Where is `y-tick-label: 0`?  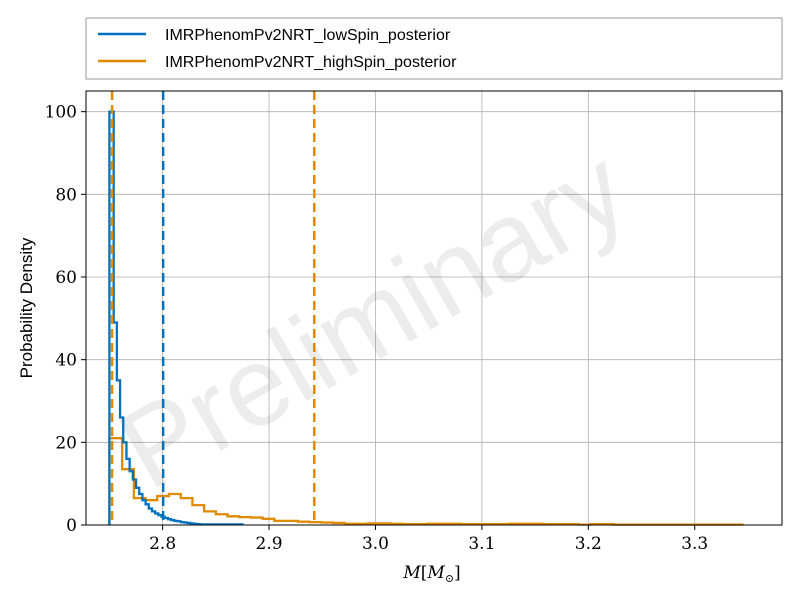 y-tick-label: 0 is located at coordinates (71, 526).